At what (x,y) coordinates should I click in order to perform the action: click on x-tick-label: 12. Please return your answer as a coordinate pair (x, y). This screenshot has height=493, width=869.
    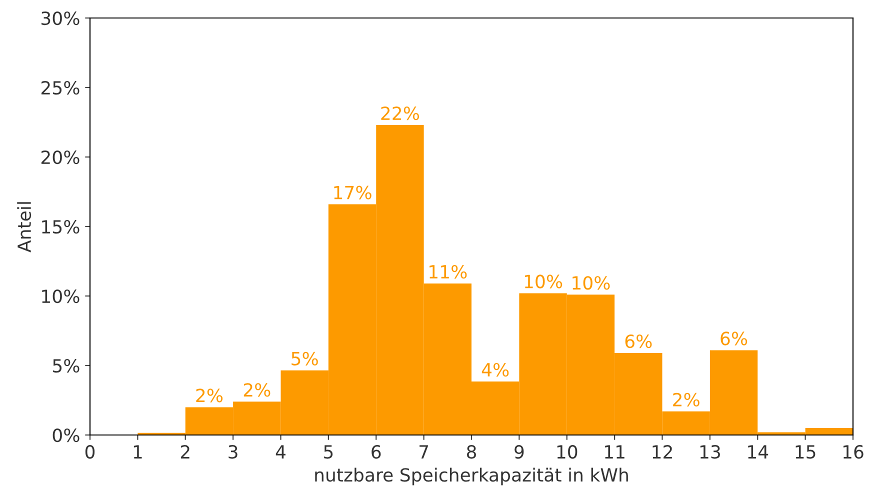
    Looking at the image, I should click on (662, 451).